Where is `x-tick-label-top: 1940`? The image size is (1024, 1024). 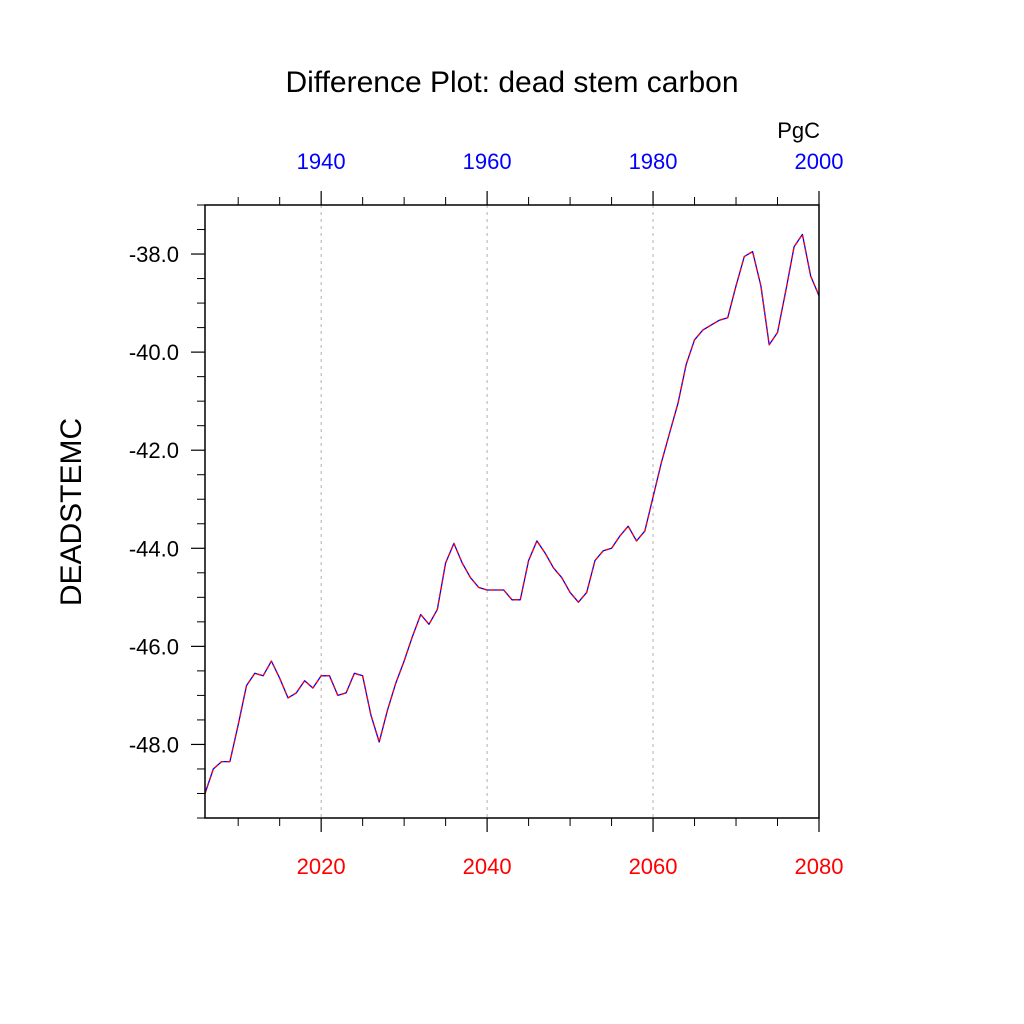
x-tick-label-top: 1940 is located at coordinates (321, 161).